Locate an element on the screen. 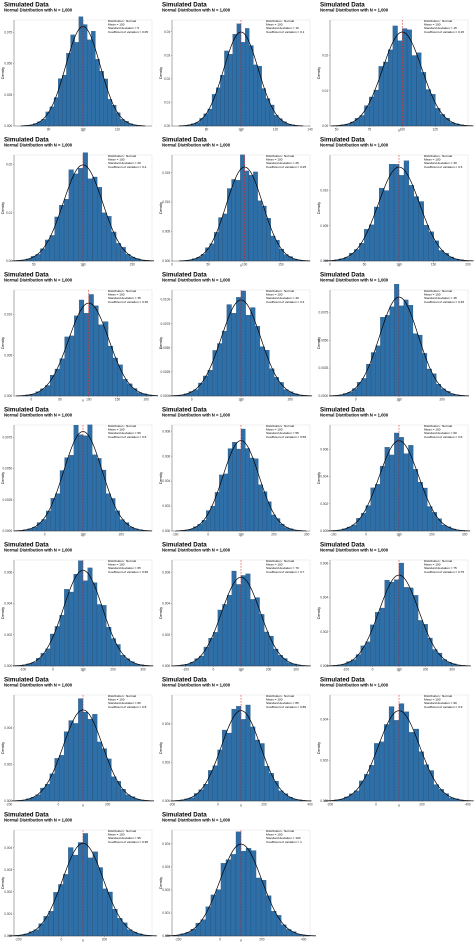 The image size is (474, 948). x-tick-label: 400 is located at coordinates (468, 805).